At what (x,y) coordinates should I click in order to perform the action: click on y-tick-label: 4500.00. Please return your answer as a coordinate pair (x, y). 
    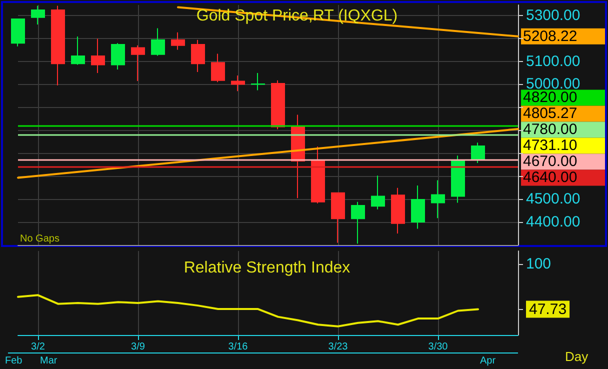
    Looking at the image, I should click on (553, 199).